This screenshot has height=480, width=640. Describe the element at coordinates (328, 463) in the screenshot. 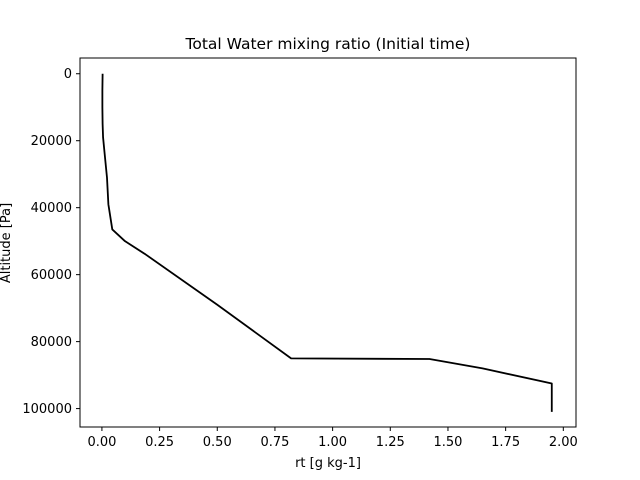

I see `x-axis-label: rt [g kg-1]` at that location.